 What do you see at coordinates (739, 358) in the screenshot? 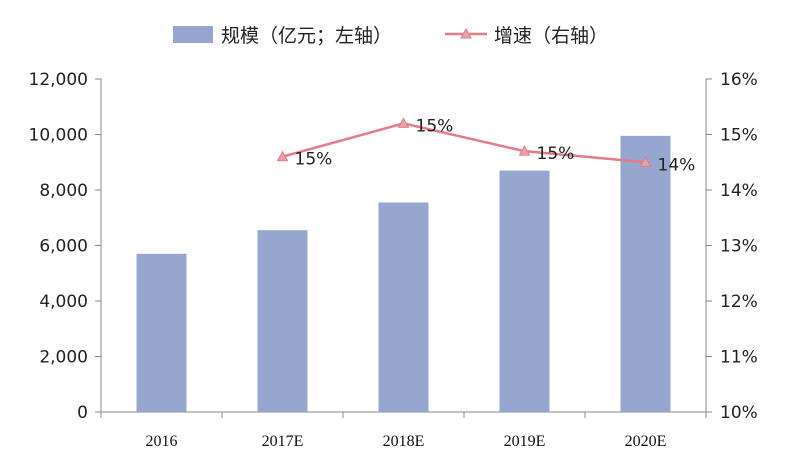
I see `right-y-tick-label: 11%` at bounding box center [739, 358].